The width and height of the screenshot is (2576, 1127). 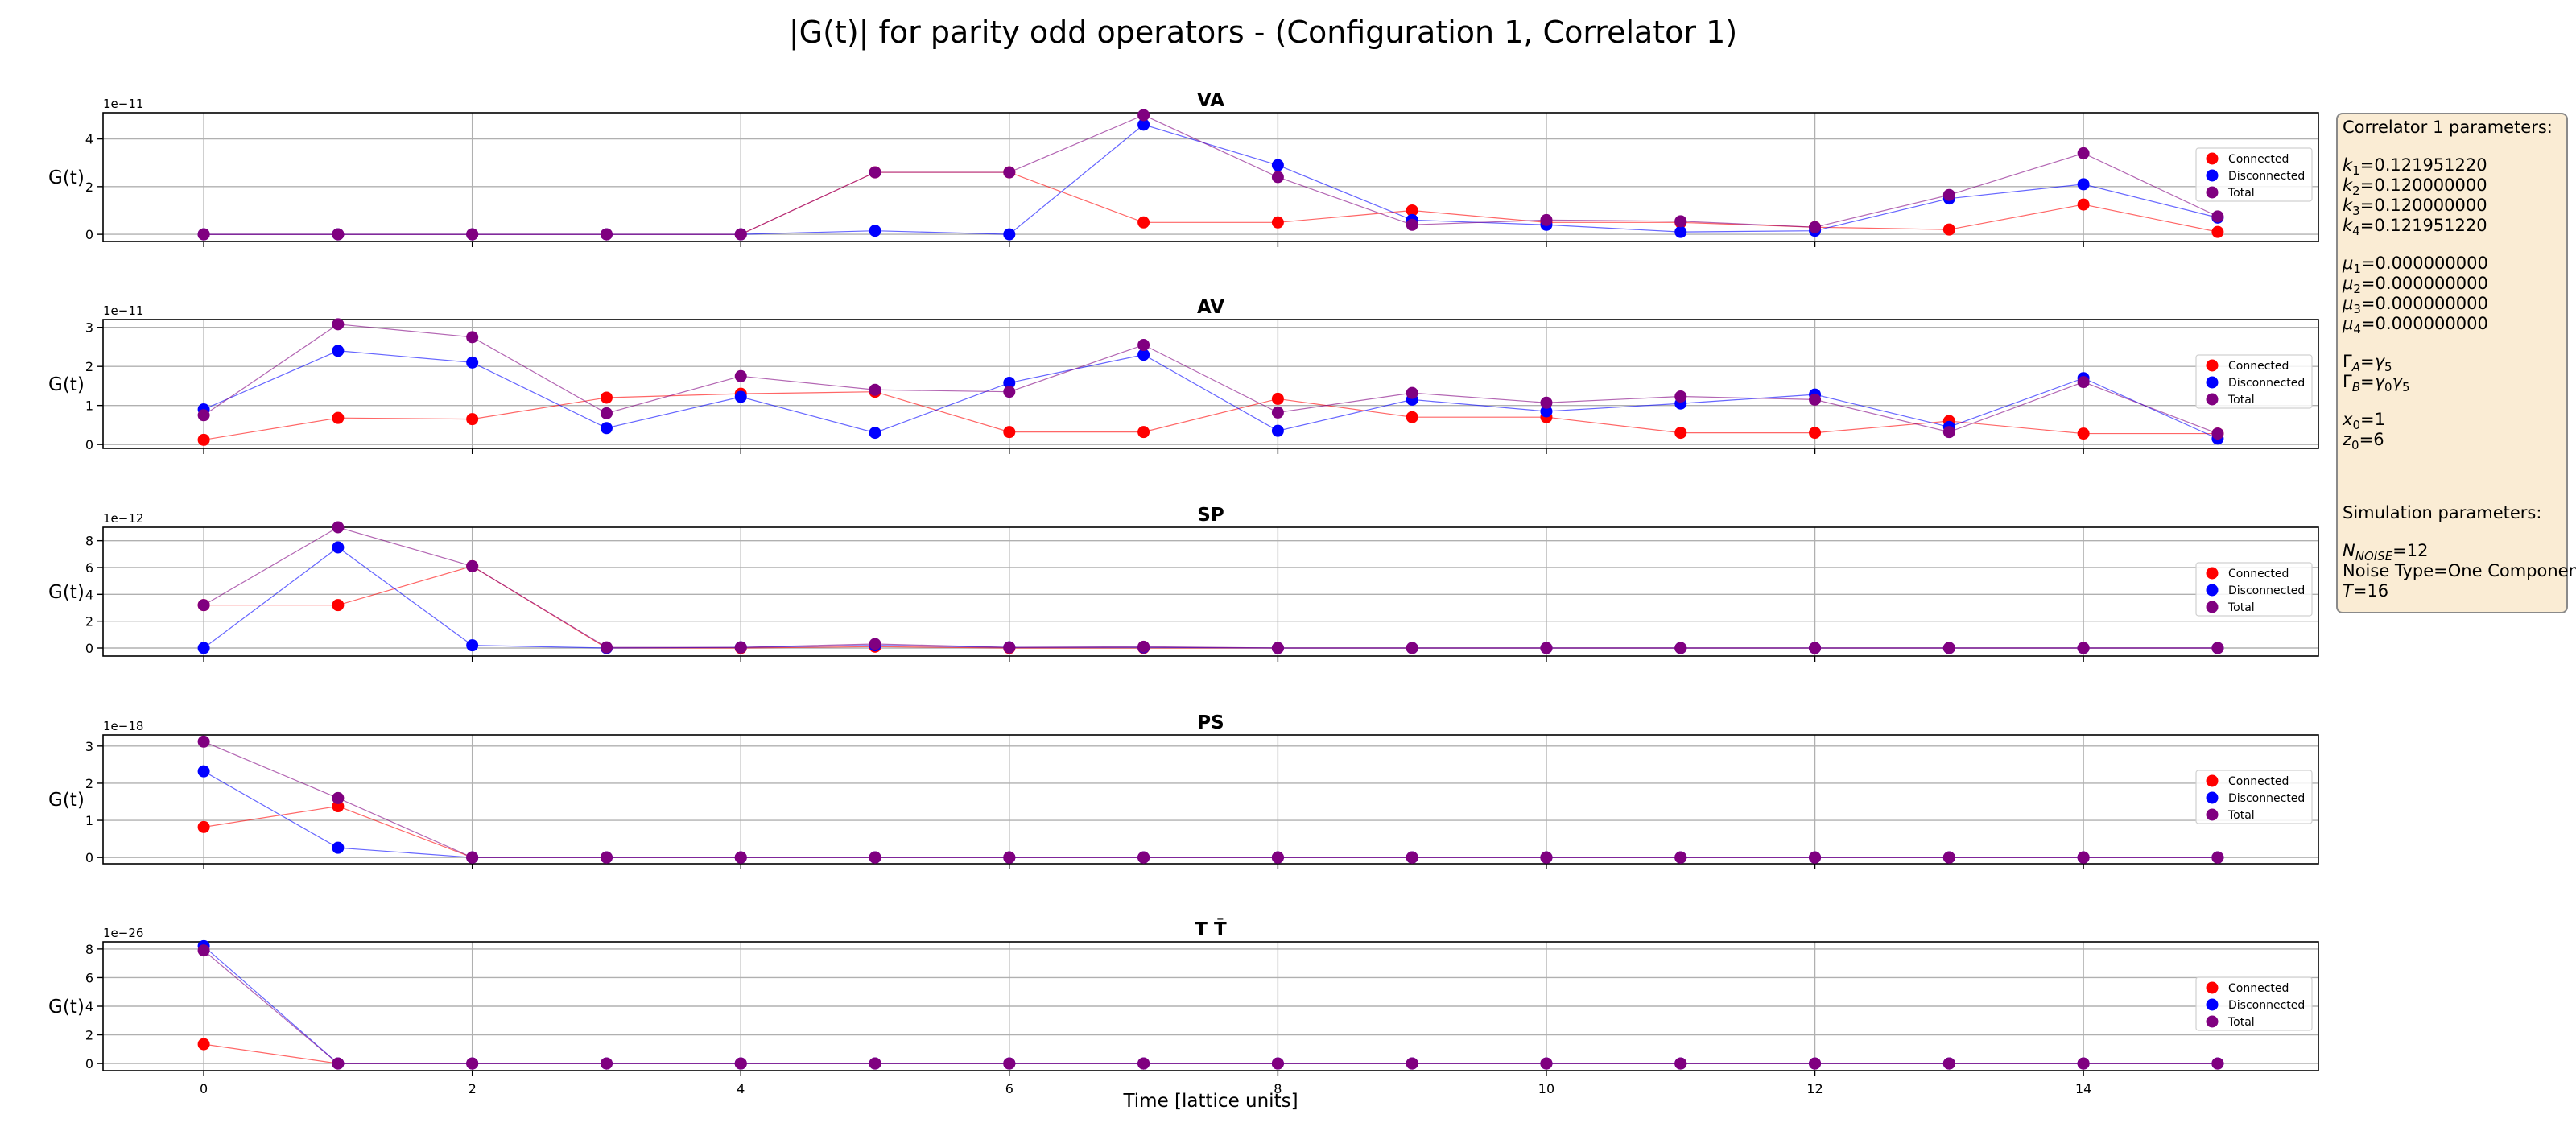 What do you see at coordinates (2364, 422) in the screenshot?
I see `param-x0: x0=1` at bounding box center [2364, 422].